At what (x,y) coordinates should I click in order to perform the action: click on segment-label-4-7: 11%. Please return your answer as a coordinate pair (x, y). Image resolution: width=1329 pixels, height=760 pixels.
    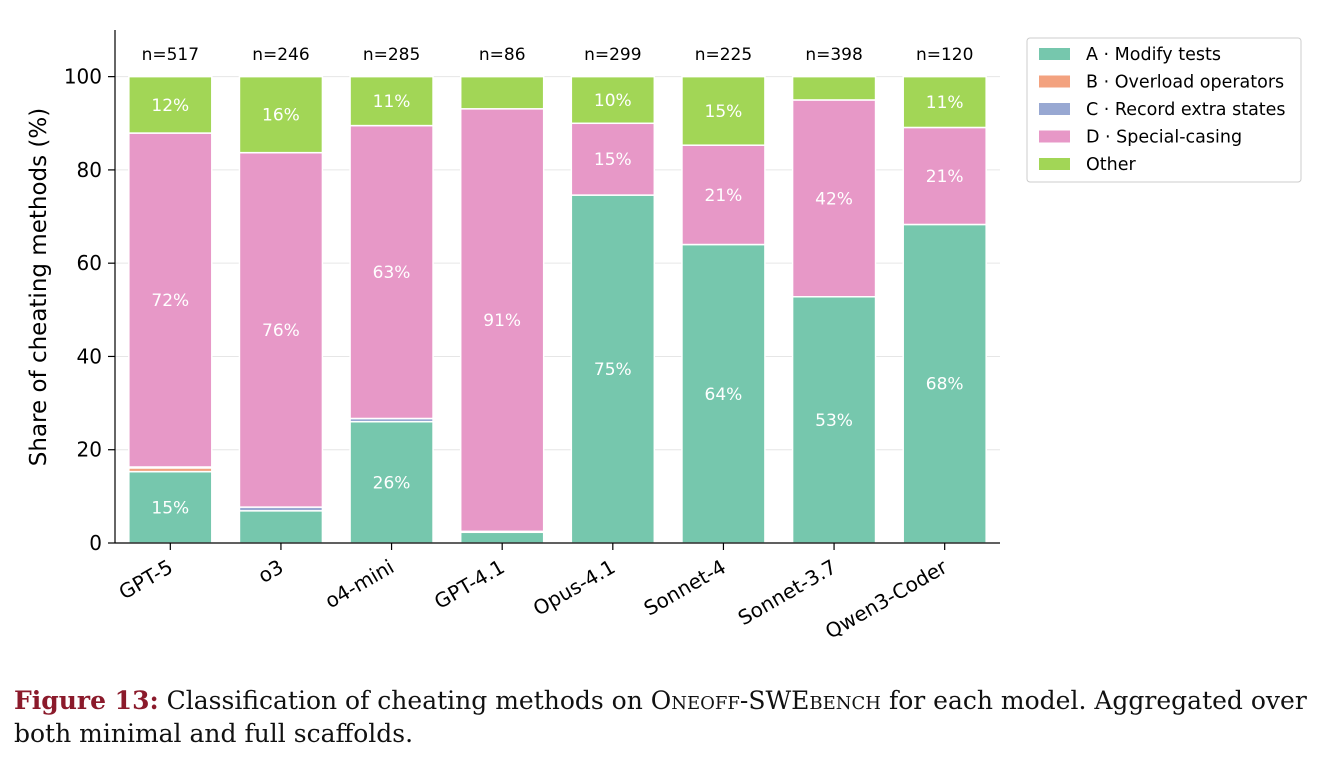
    Looking at the image, I should click on (945, 103).